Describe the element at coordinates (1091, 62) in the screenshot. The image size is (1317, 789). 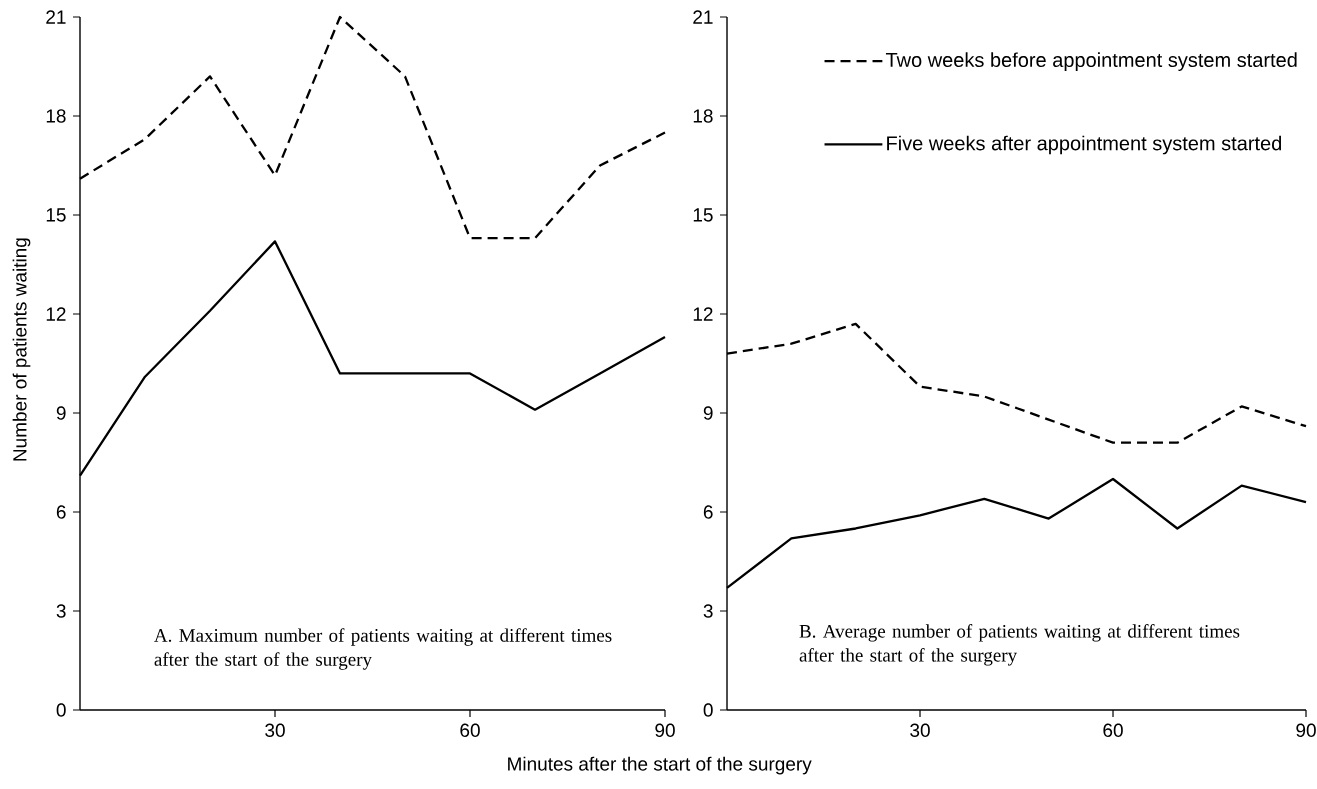
I see `legend-label: Two weeks before appointment system started` at that location.